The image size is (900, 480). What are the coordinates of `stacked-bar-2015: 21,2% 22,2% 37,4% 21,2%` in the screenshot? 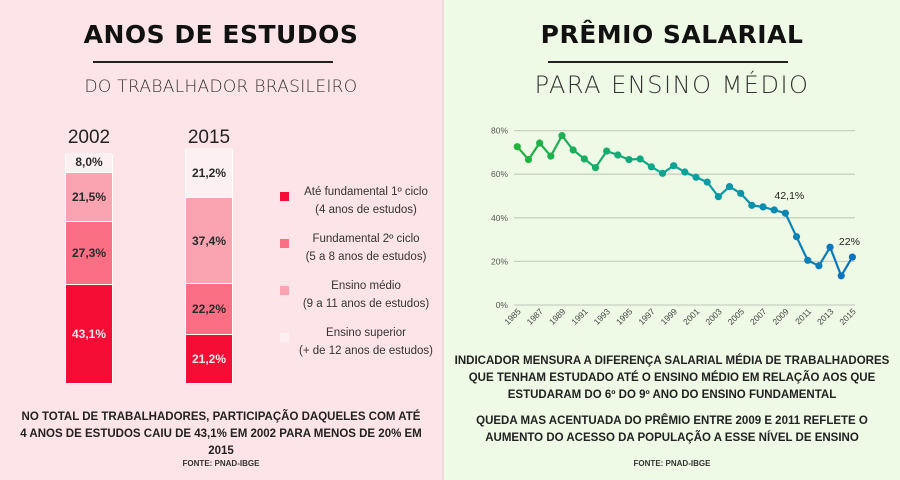 It's located at (209, 266).